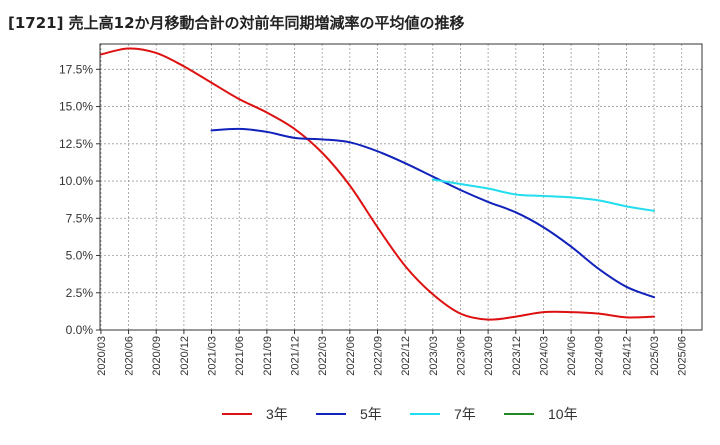  Describe the element at coordinates (185, 356) in the screenshot. I see `x-tick-label: 2020/12` at that location.